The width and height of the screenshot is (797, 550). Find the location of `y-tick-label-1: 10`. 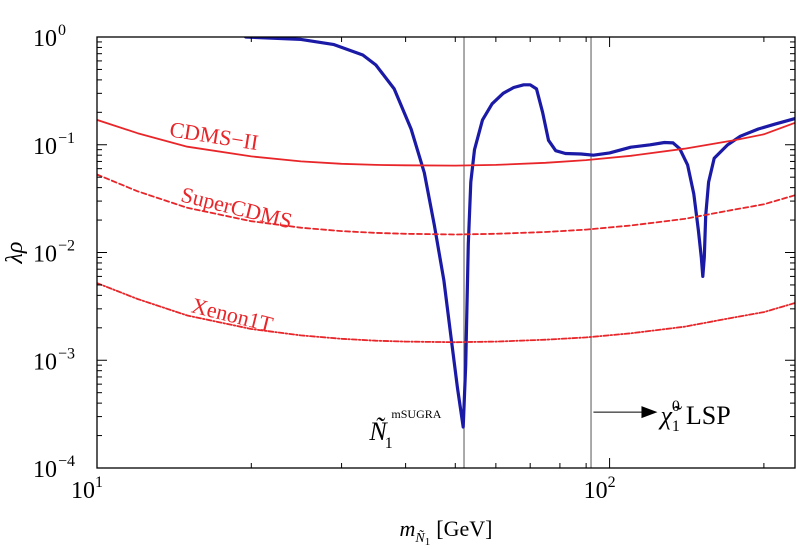

y-tick-label-1: 10 is located at coordinates (45, 39).